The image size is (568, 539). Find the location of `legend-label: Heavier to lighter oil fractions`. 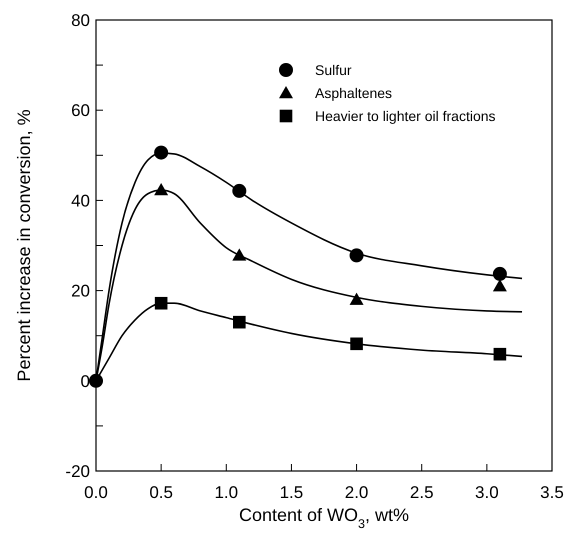

legend-label: Heavier to lighter oil fractions is located at coordinates (405, 116).